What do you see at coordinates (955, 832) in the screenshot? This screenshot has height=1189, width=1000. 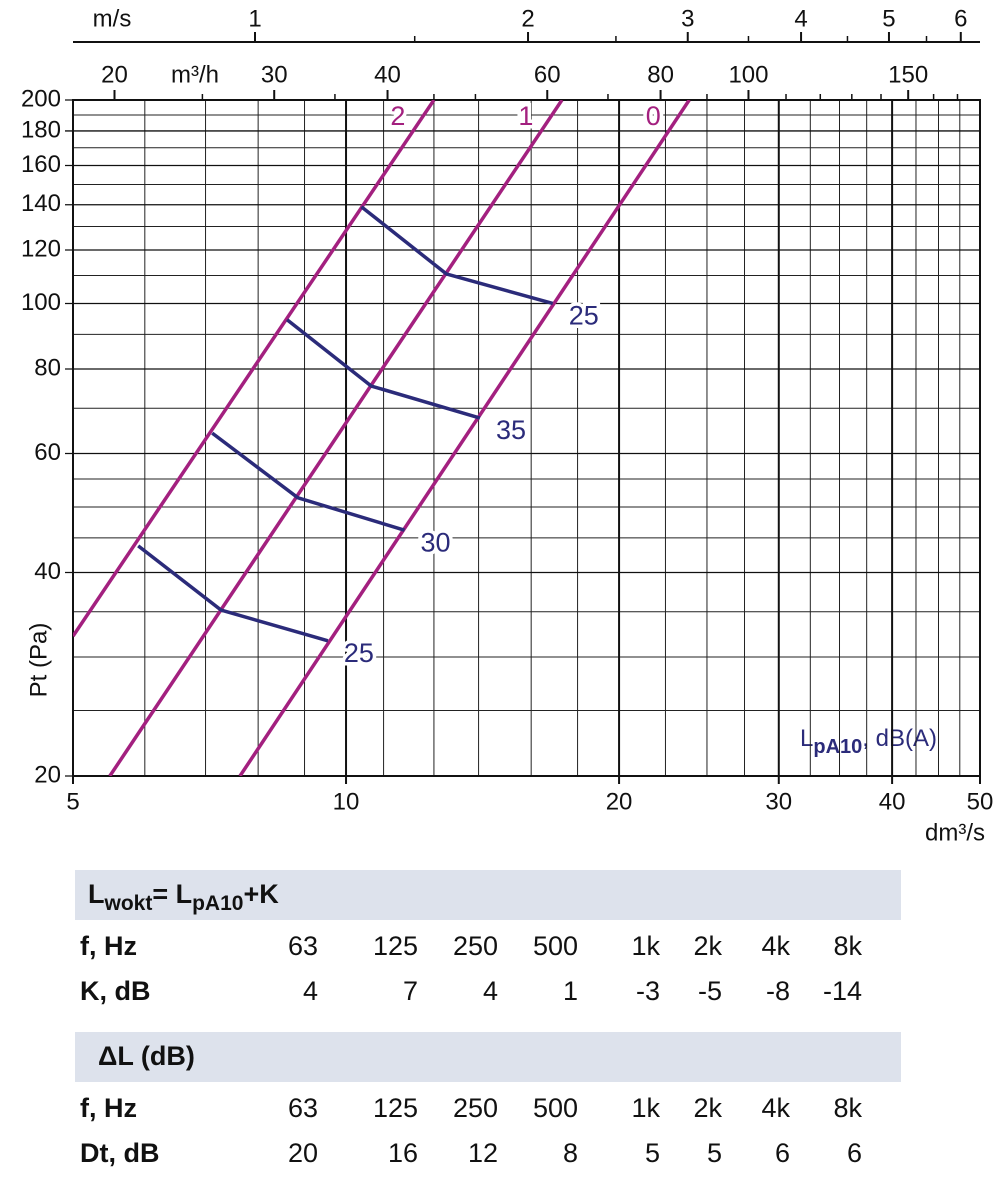 I see `x-axis-title: dm³/s` at bounding box center [955, 832].